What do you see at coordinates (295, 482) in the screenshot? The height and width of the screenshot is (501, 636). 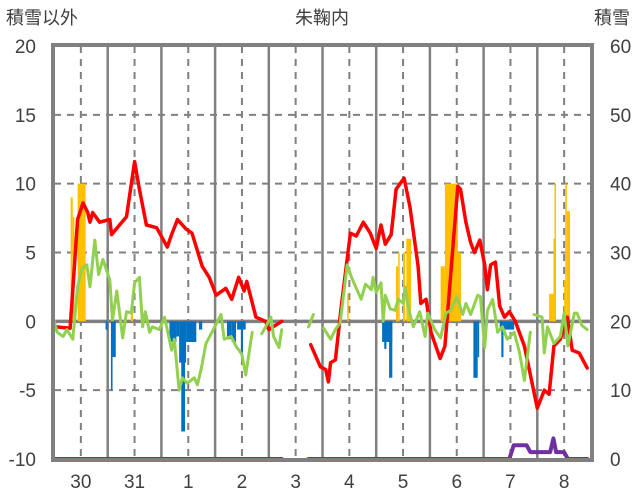 I see `x-tick-label: 3` at bounding box center [295, 482].